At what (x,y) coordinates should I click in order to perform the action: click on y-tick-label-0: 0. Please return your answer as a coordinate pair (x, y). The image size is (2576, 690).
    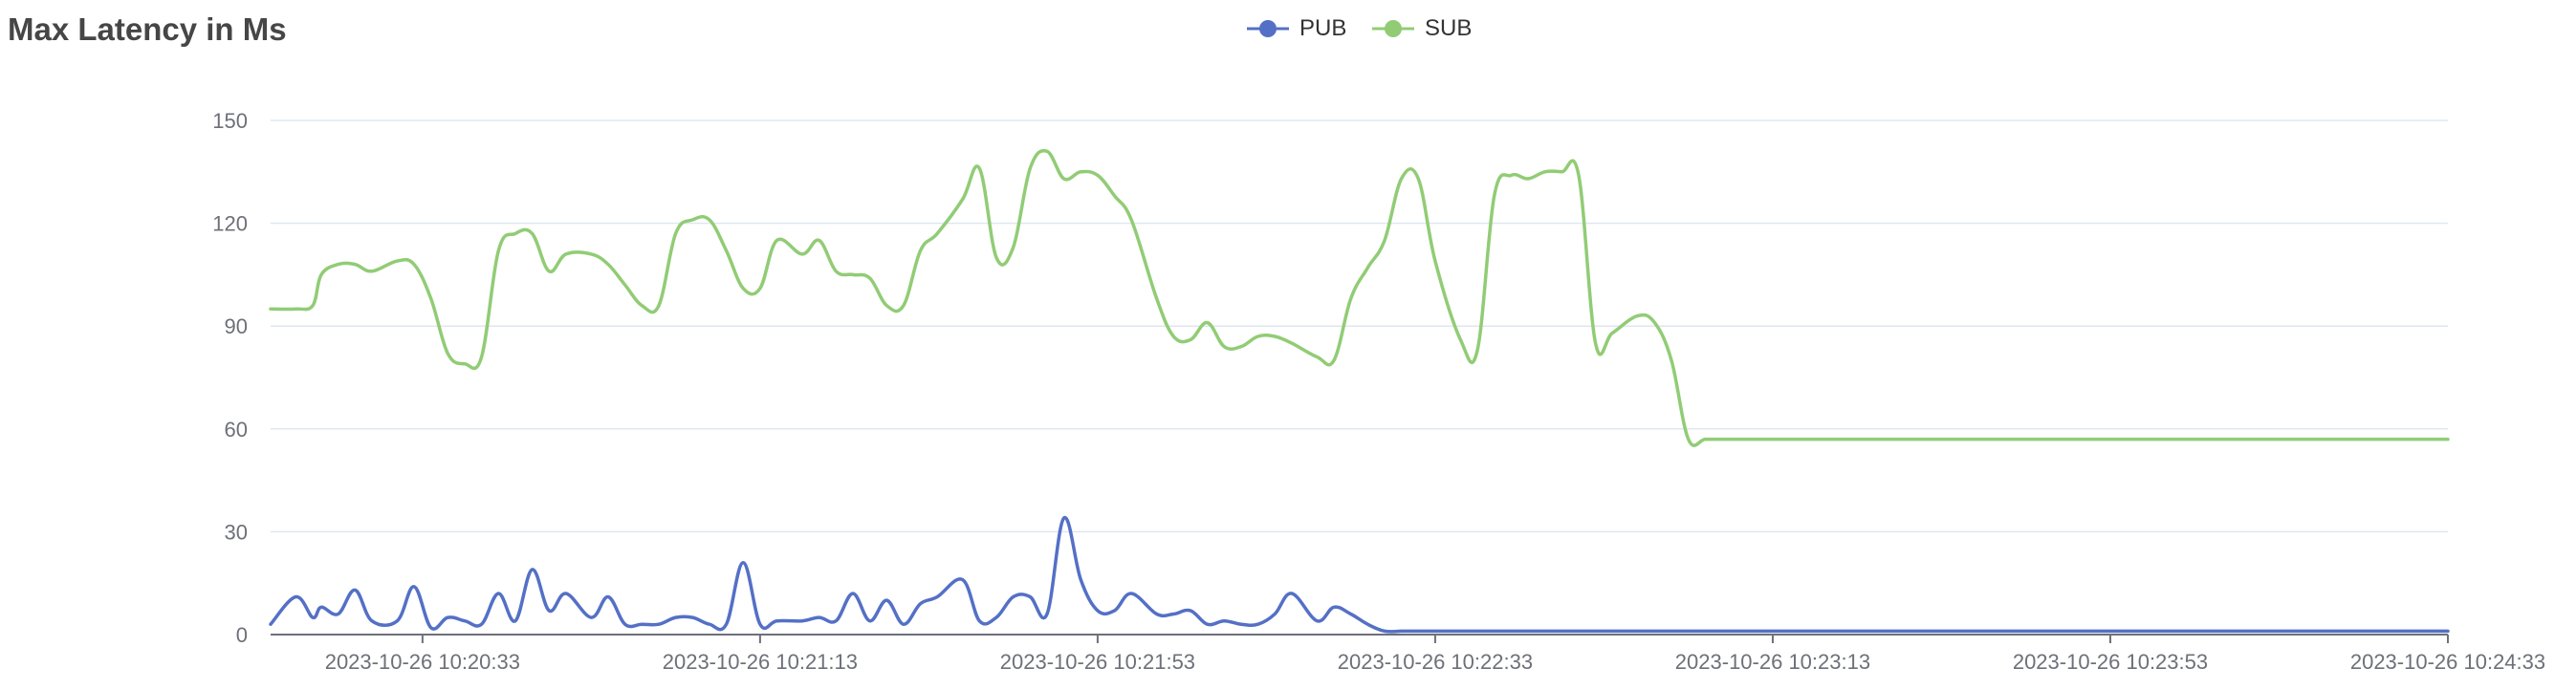
    Looking at the image, I should click on (242, 635).